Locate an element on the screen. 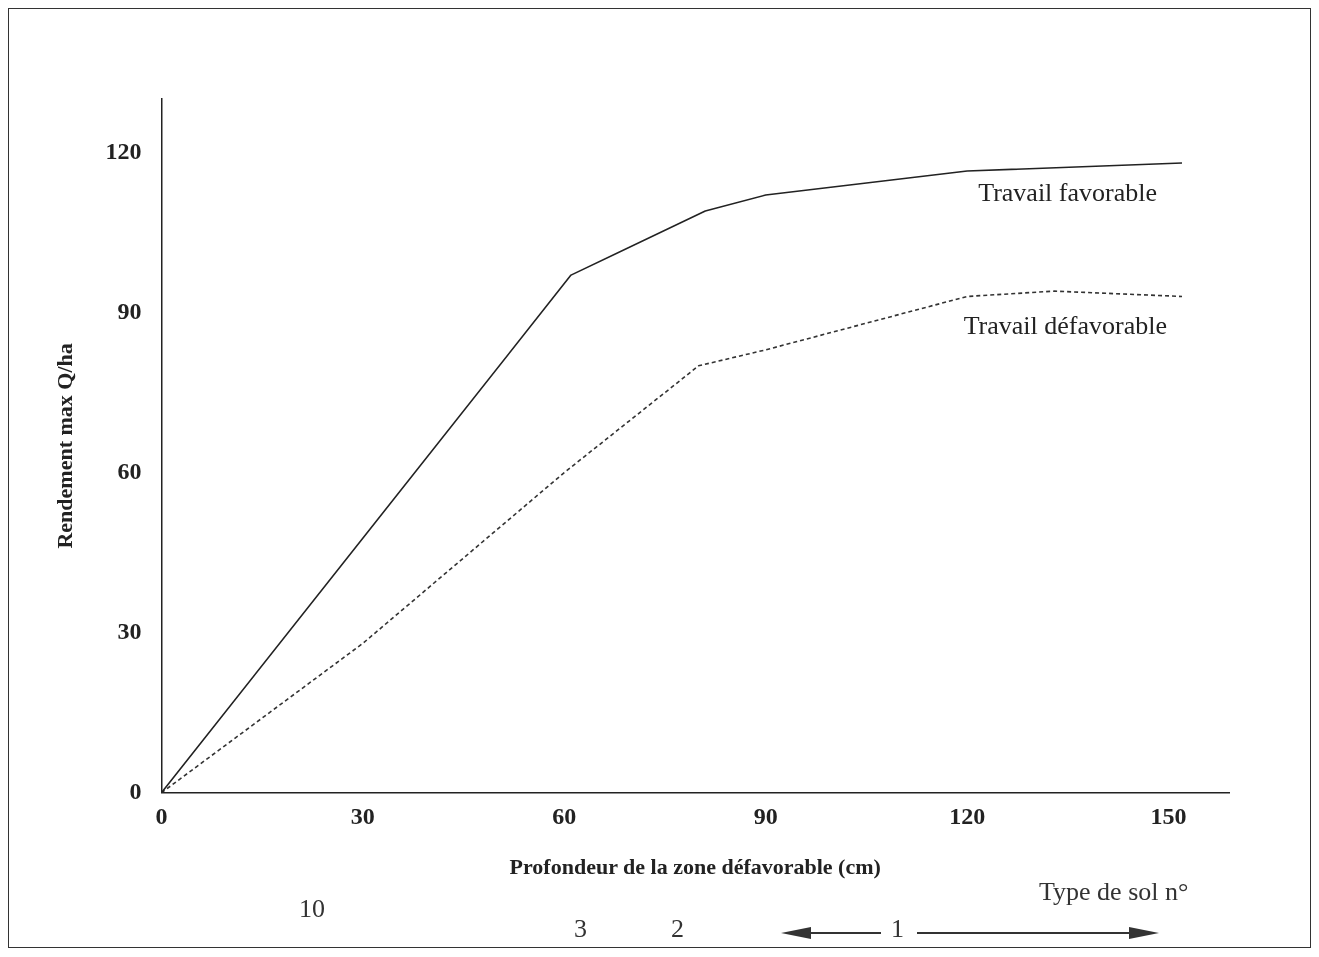 The image size is (1319, 957). y-tick-label: 90 is located at coordinates (129, 310).